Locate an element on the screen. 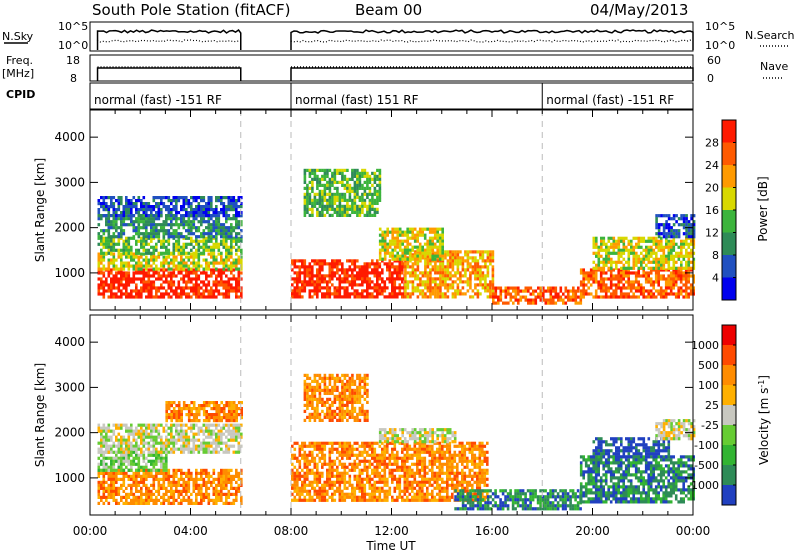 The image size is (800, 554). nsky-label: N.Sky is located at coordinates (18, 36).